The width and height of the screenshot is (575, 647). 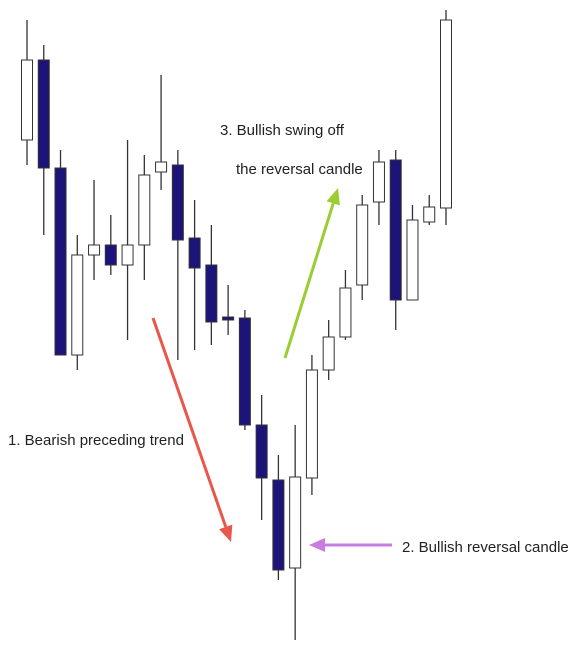 I want to click on annotation: 1. Bearish preceding trend, so click(x=96, y=440).